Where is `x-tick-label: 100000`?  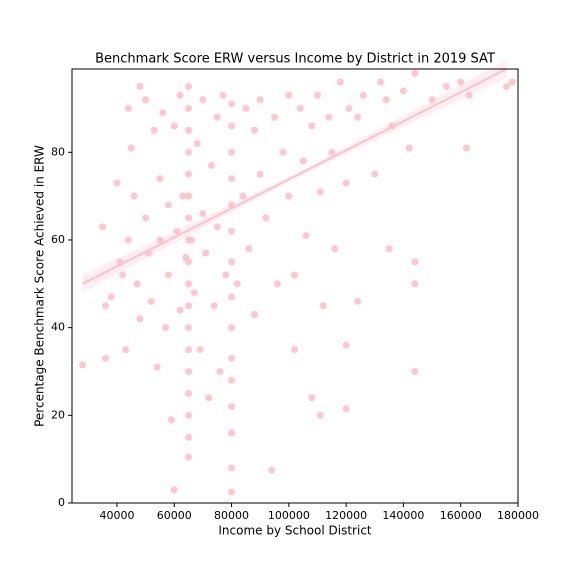
x-tick-label: 100000 is located at coordinates (289, 515).